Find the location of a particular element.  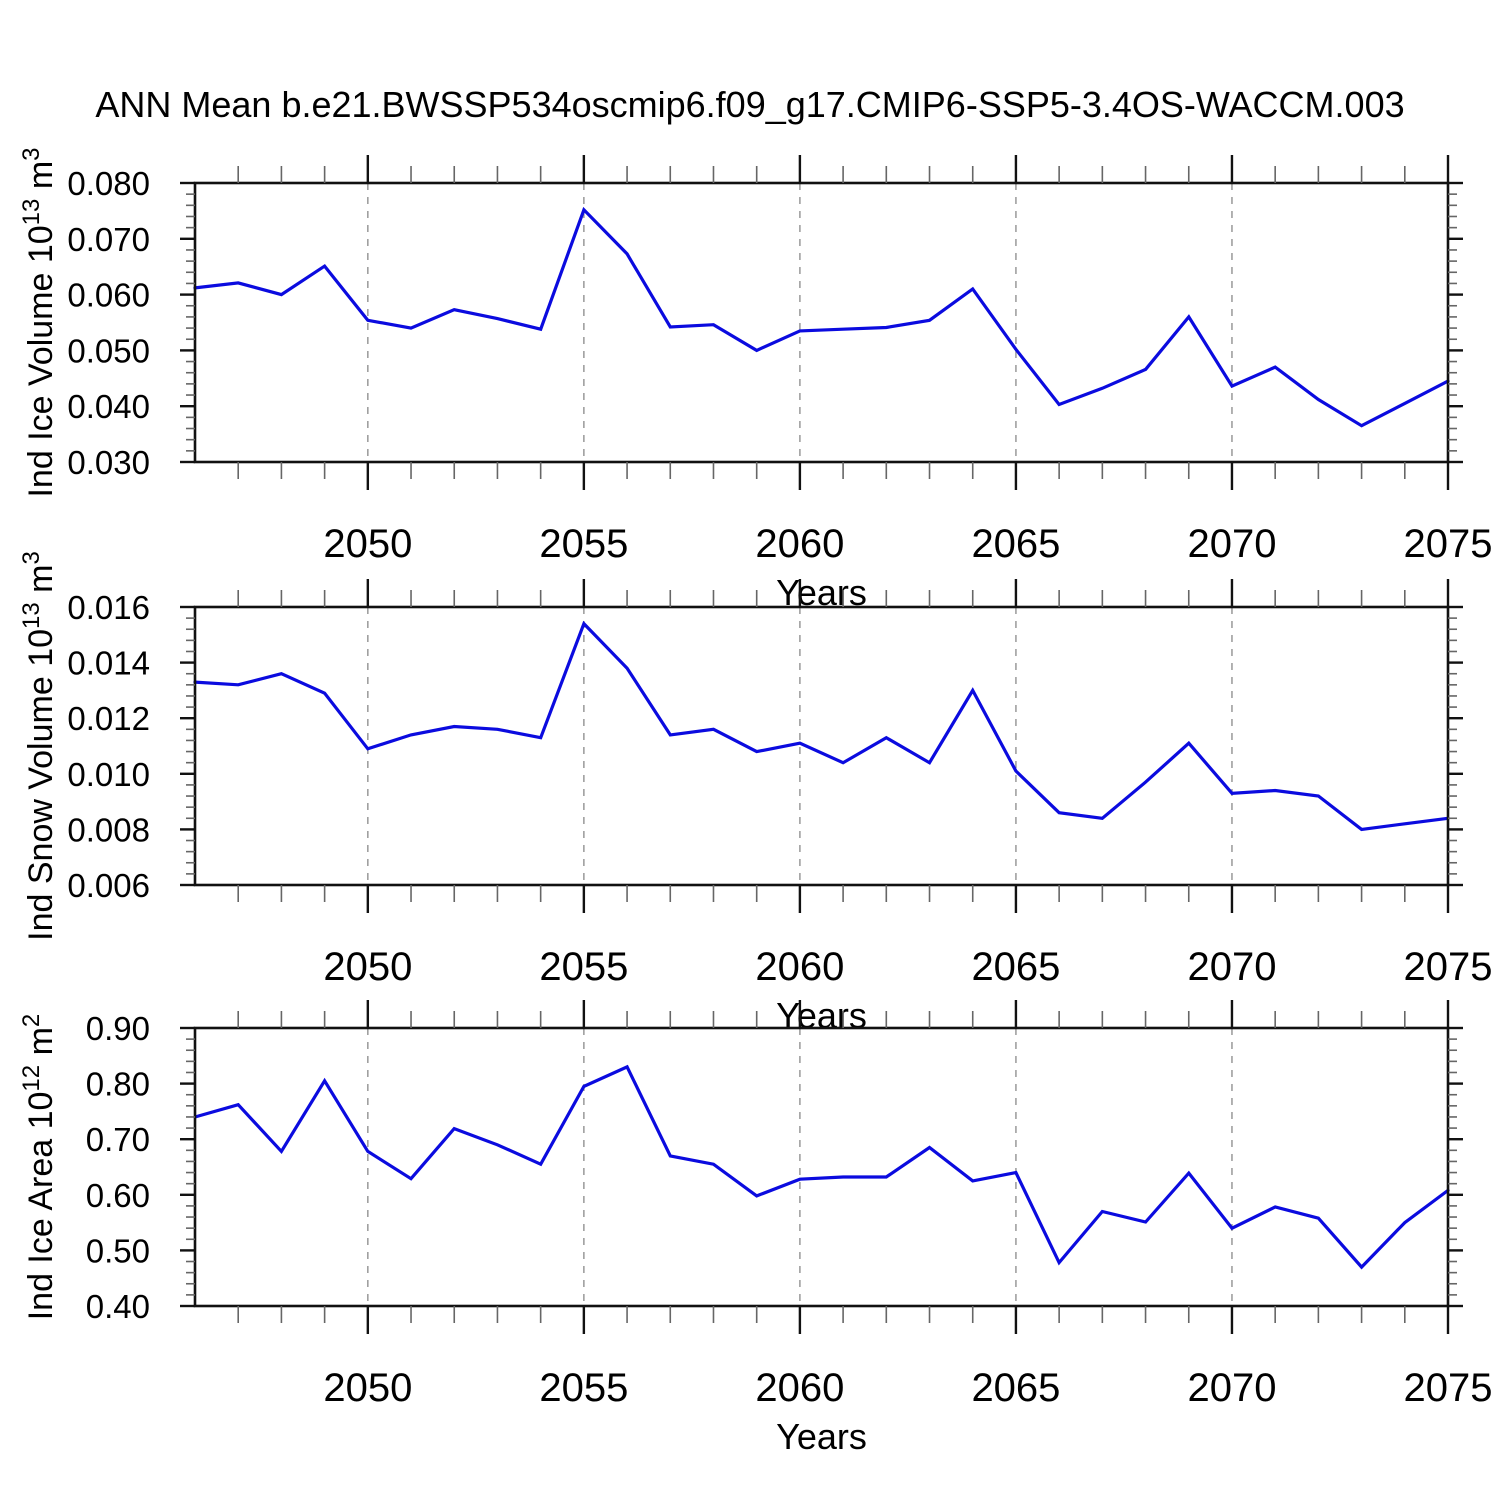

y-tick-label: 0.016 is located at coordinates (108, 607).